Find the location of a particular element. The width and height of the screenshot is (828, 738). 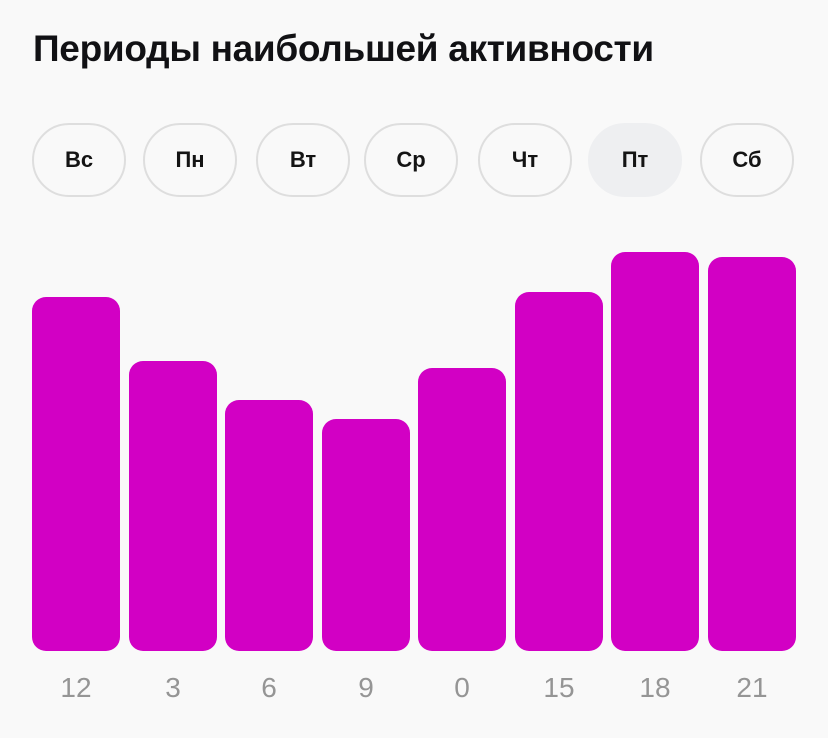

x-tick-label: 12 is located at coordinates (76, 687).